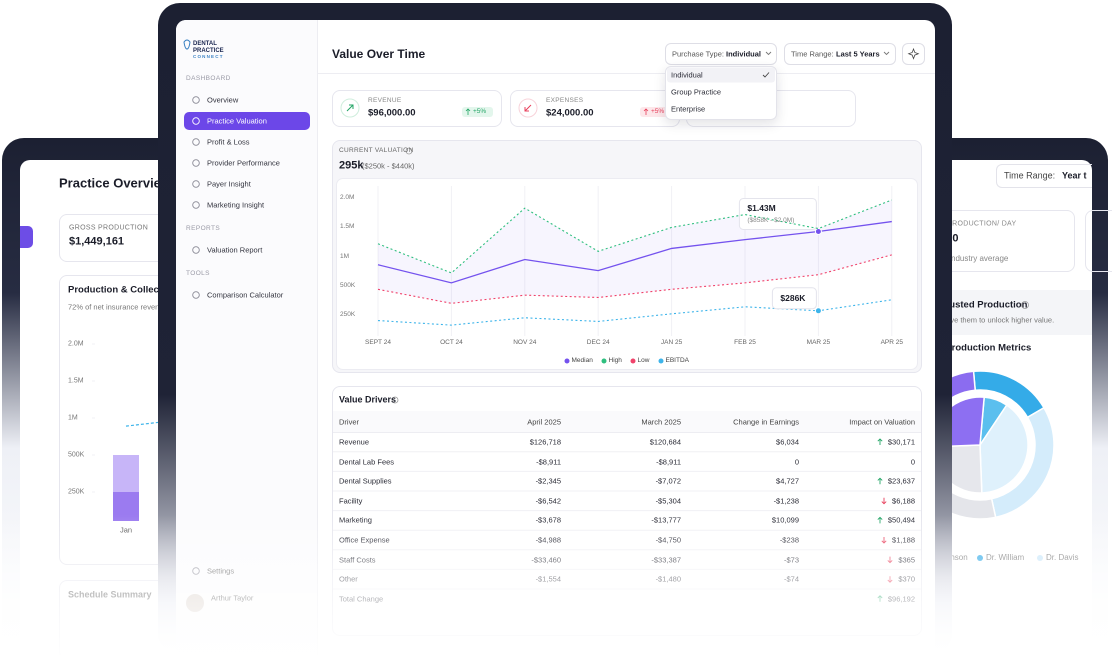 The width and height of the screenshot is (1112, 655). I want to click on table-cell: $126,718, so click(545, 442).